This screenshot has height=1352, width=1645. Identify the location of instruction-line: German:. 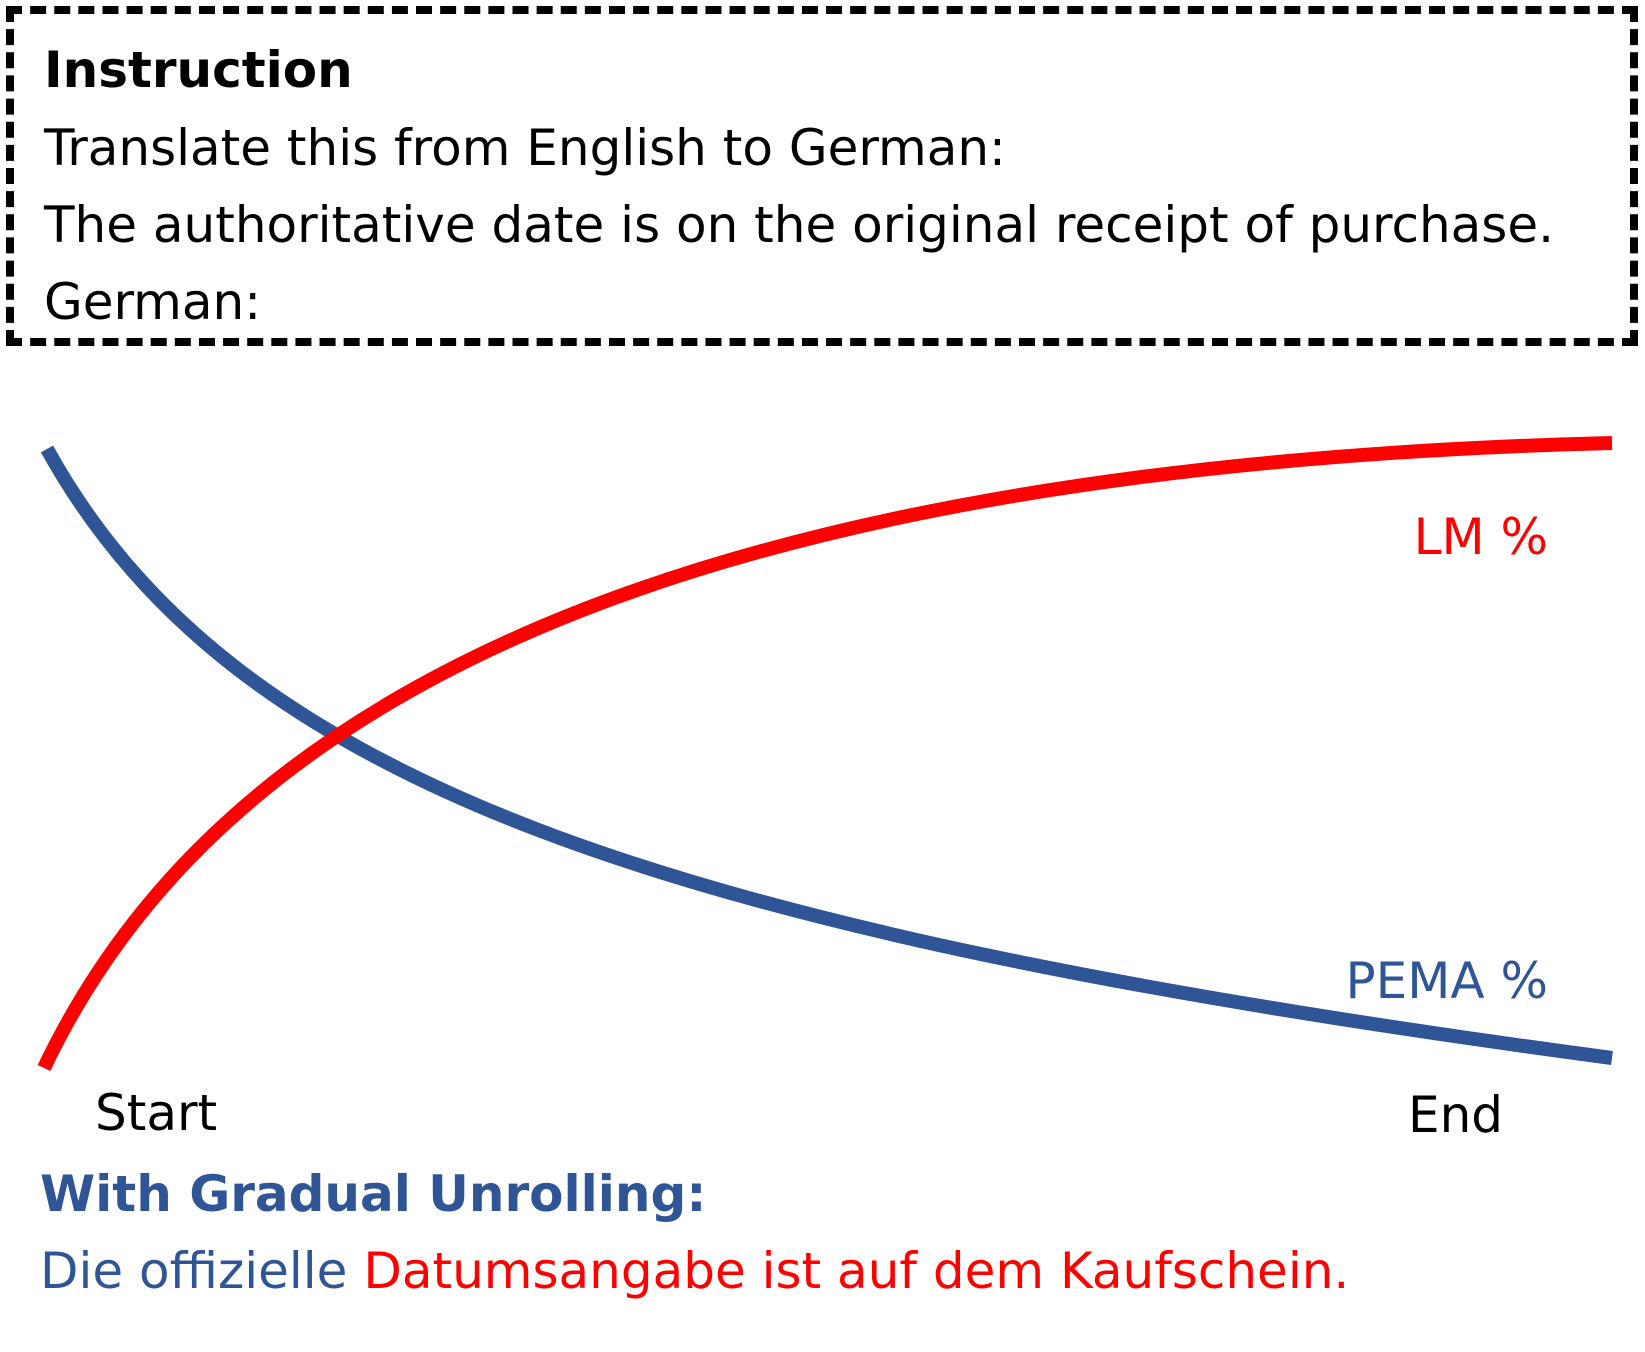
(153, 302).